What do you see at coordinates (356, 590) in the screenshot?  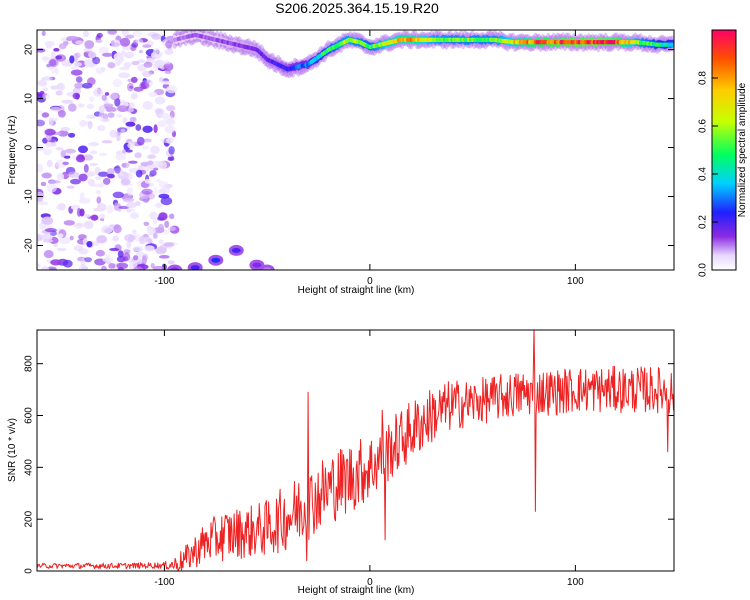 I see `snr-x-label: Height of straight line (km)` at bounding box center [356, 590].